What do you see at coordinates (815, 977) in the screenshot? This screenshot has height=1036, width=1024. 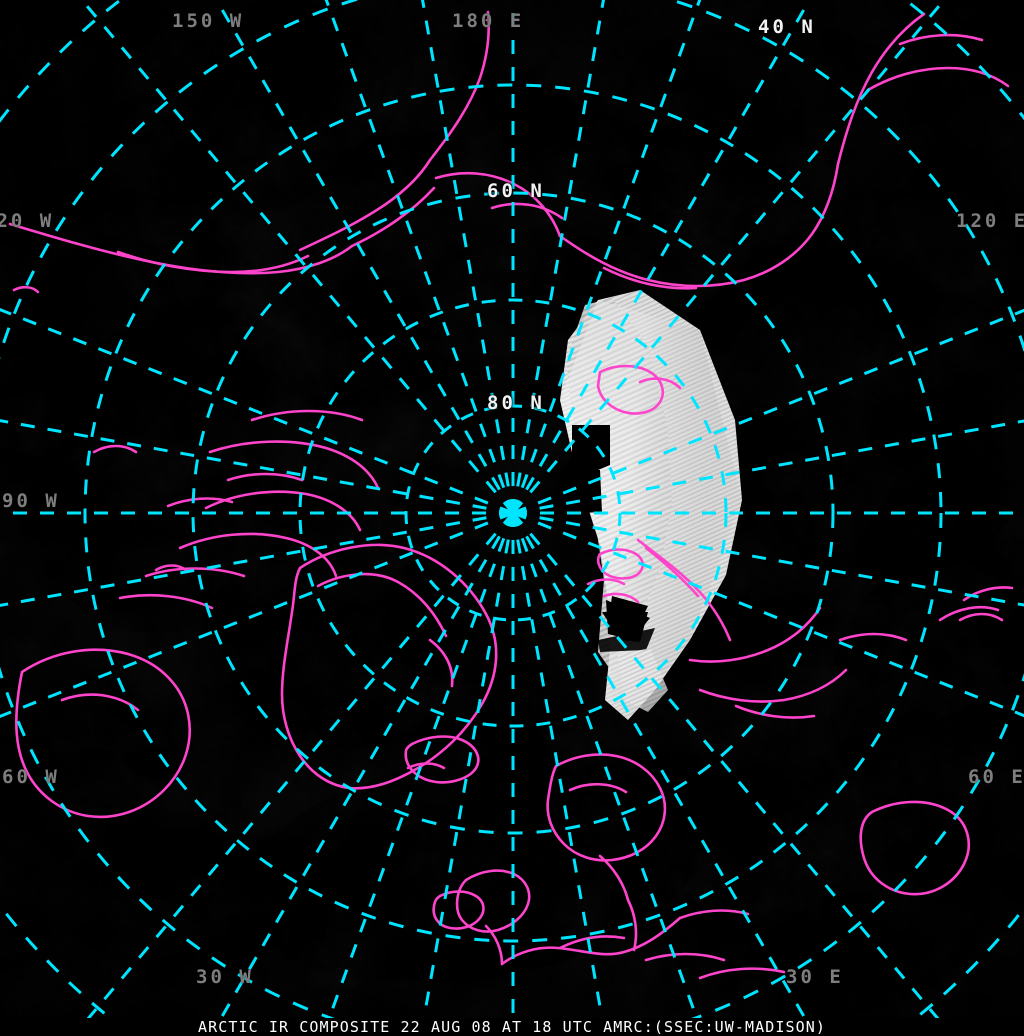 I see `grid-label-lon-30e: 30 E` at bounding box center [815, 977].